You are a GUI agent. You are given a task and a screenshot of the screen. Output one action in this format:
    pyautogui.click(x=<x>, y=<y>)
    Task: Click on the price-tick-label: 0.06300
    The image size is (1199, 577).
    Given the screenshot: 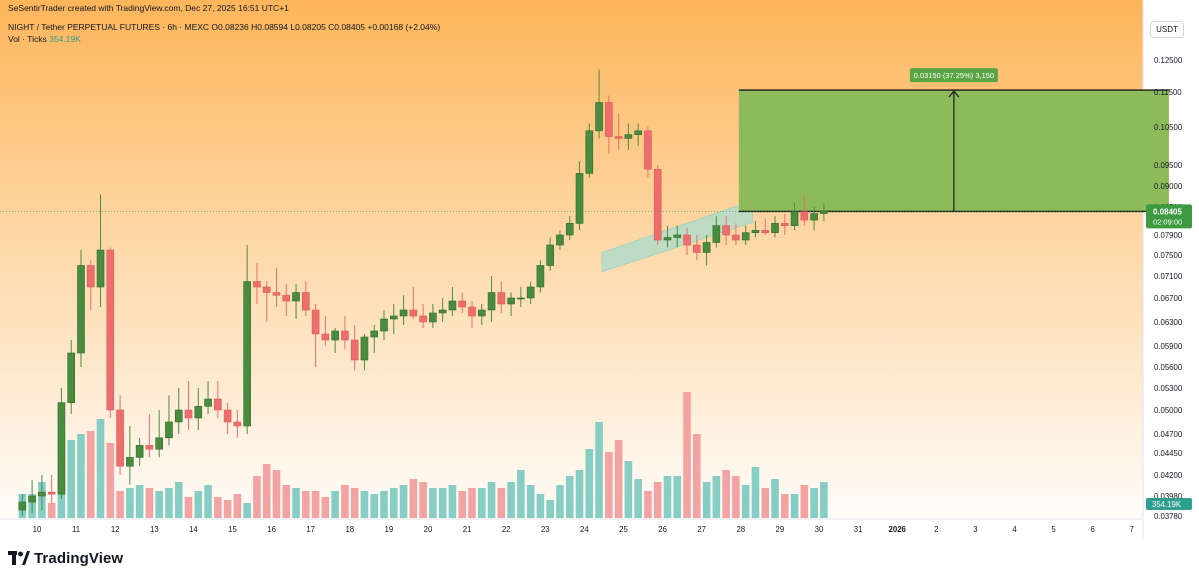 What is the action you would take?
    pyautogui.click(x=1168, y=322)
    